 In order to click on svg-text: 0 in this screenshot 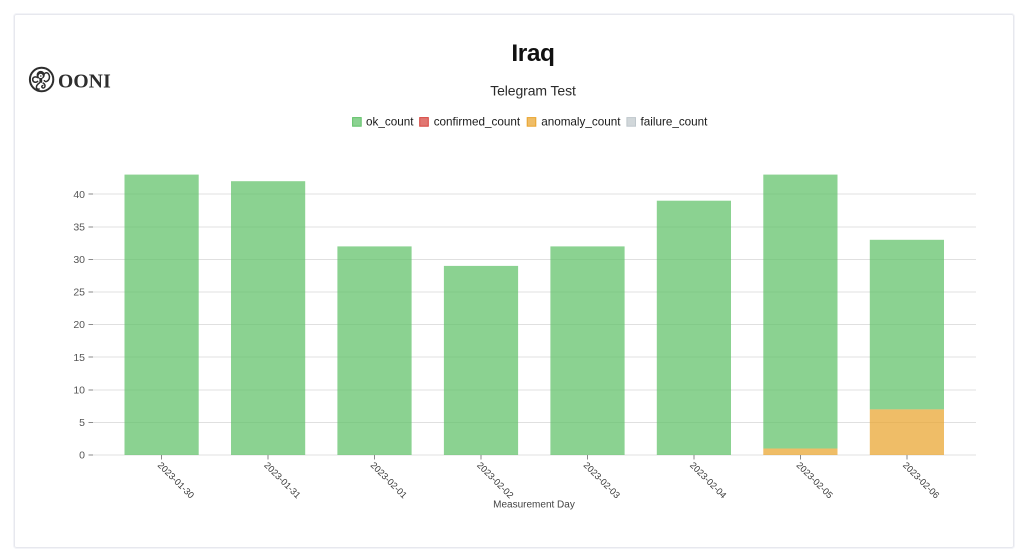, I will do `click(82, 456)`.